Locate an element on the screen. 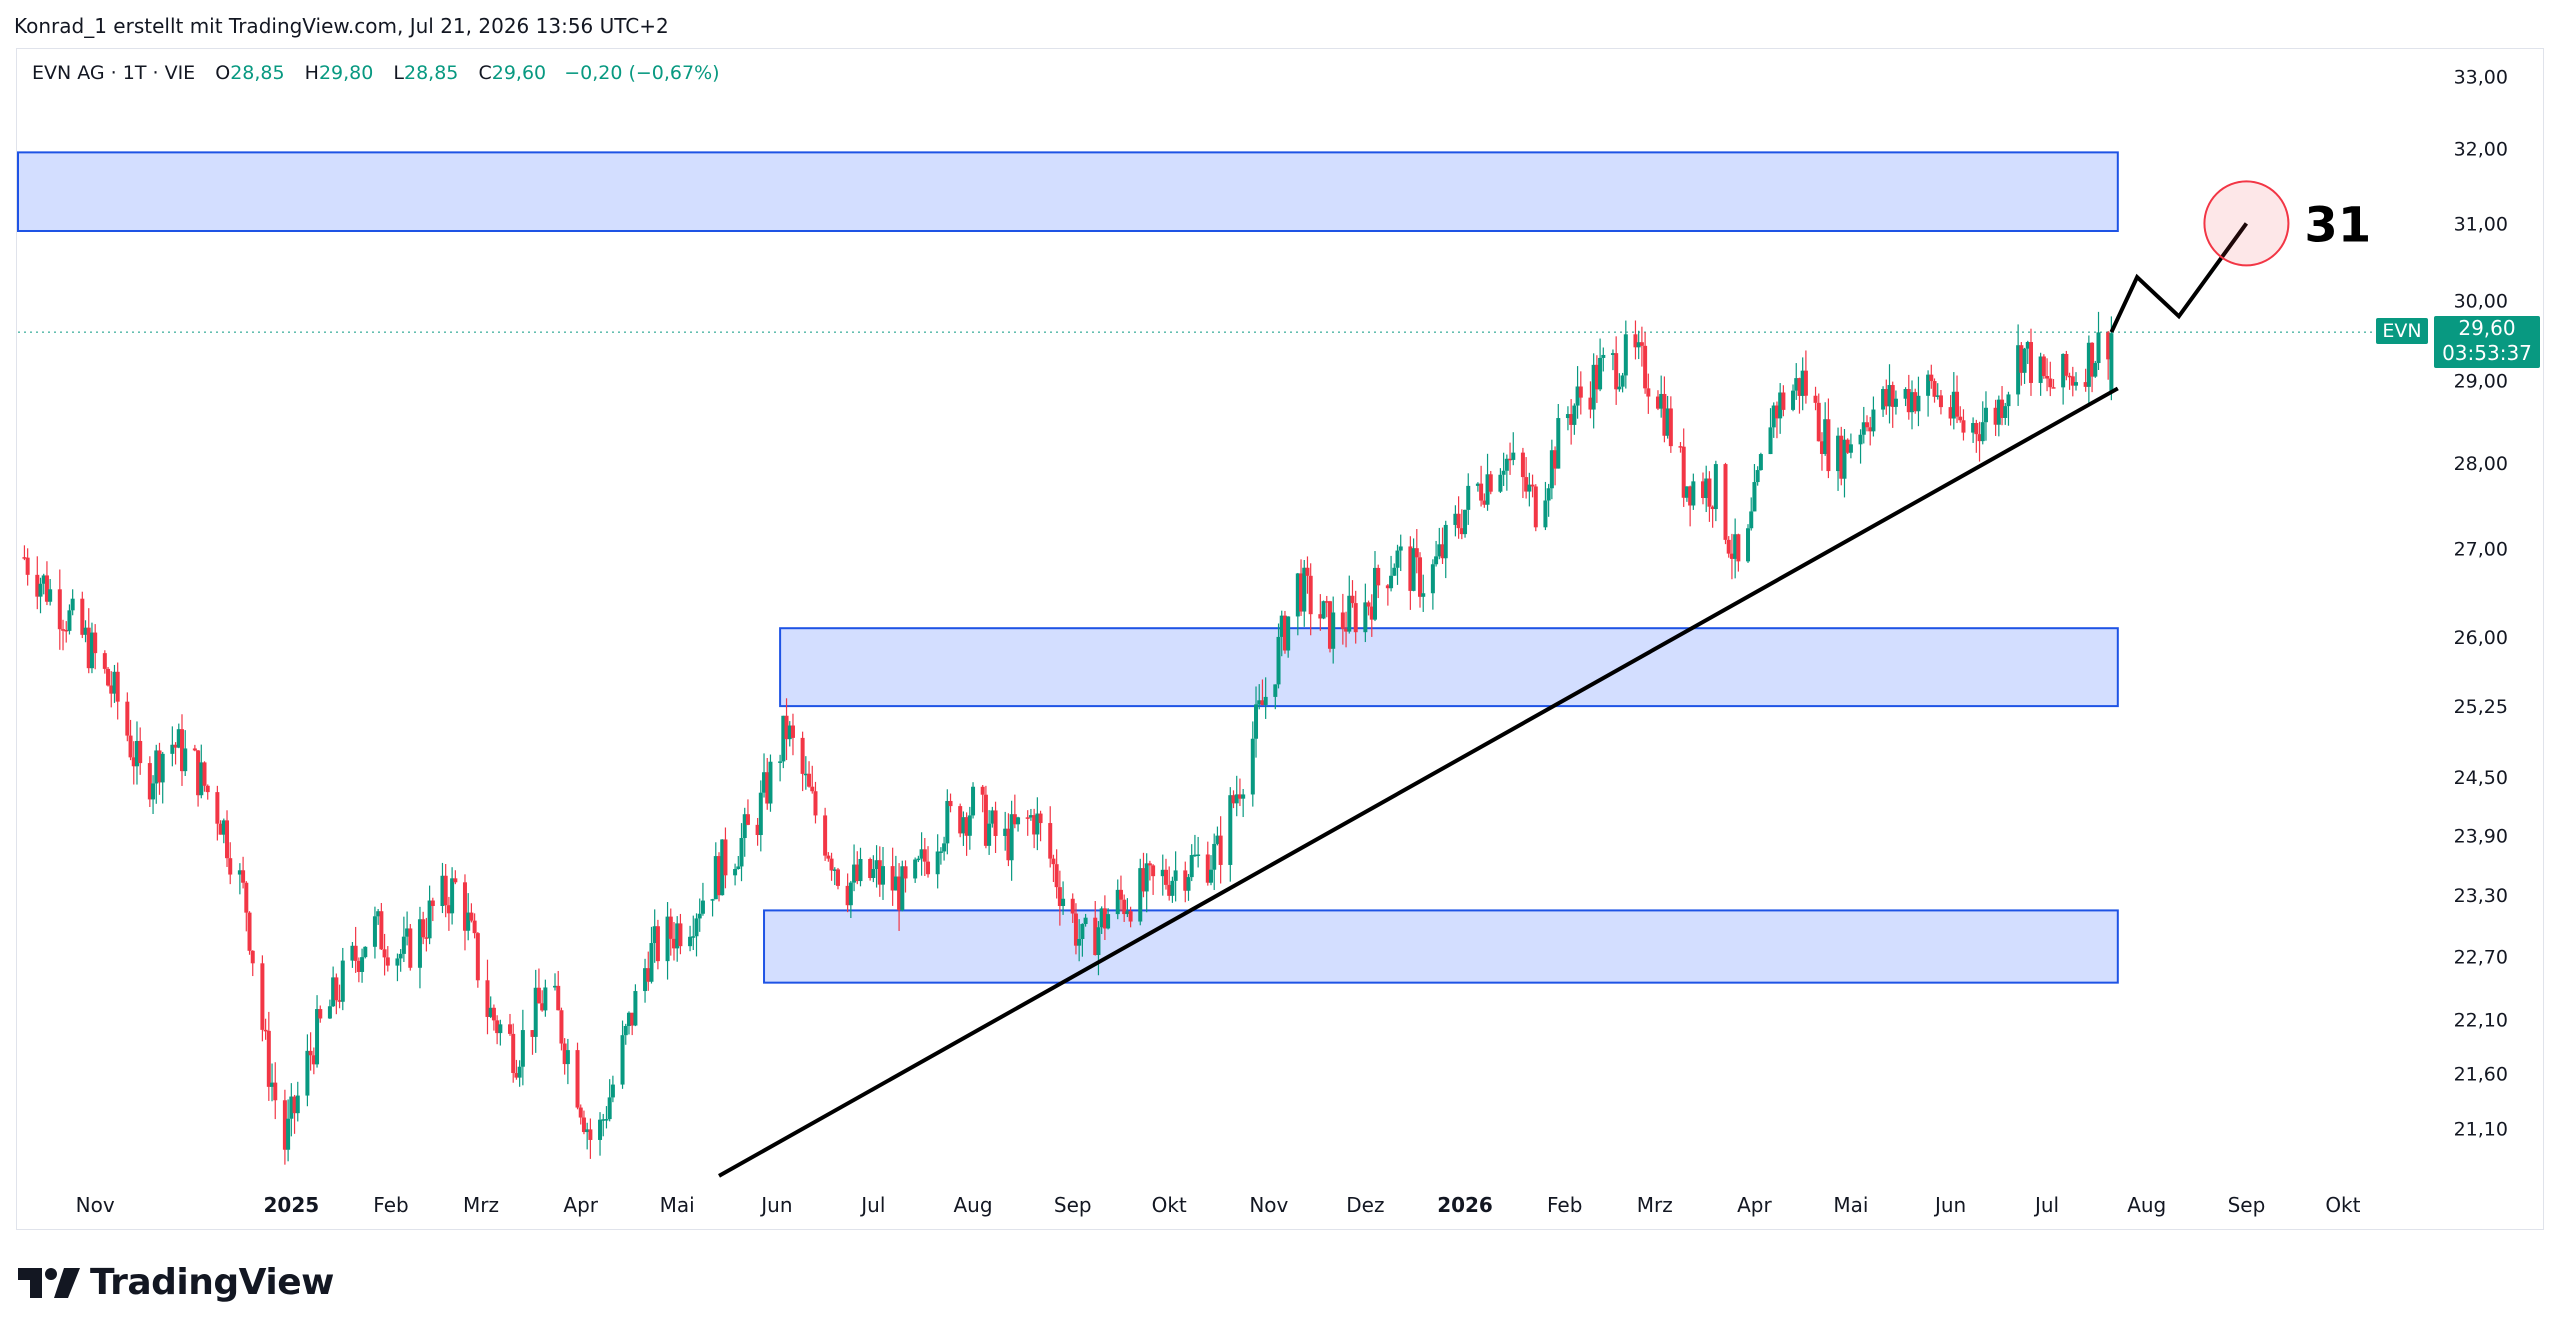 This screenshot has width=2560, height=1335. y-tick-label: 21,60 is located at coordinates (2481, 1074).